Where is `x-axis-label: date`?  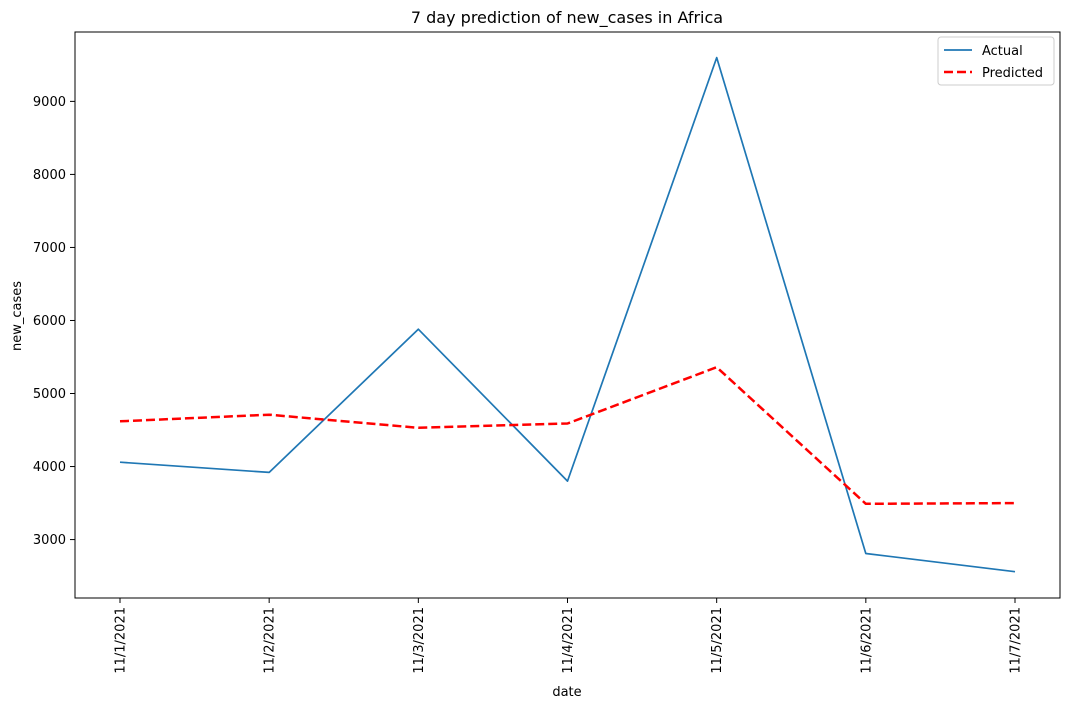
x-axis-label: date is located at coordinates (566, 692).